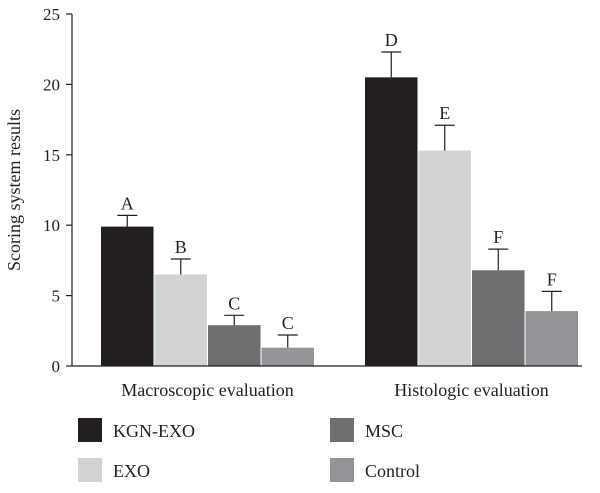 Image resolution: width=600 pixels, height=493 pixels. I want to click on y-axis-label: Scoring system results, so click(14, 190).